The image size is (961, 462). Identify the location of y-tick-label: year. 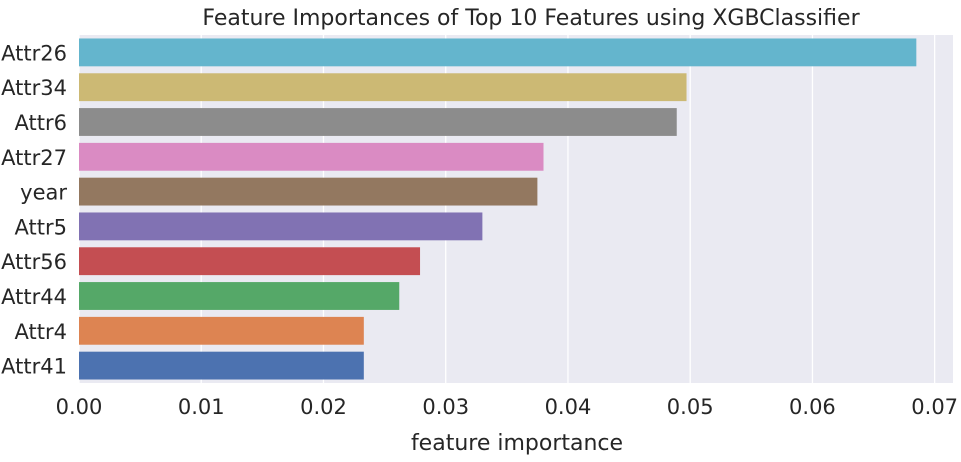
(43, 193).